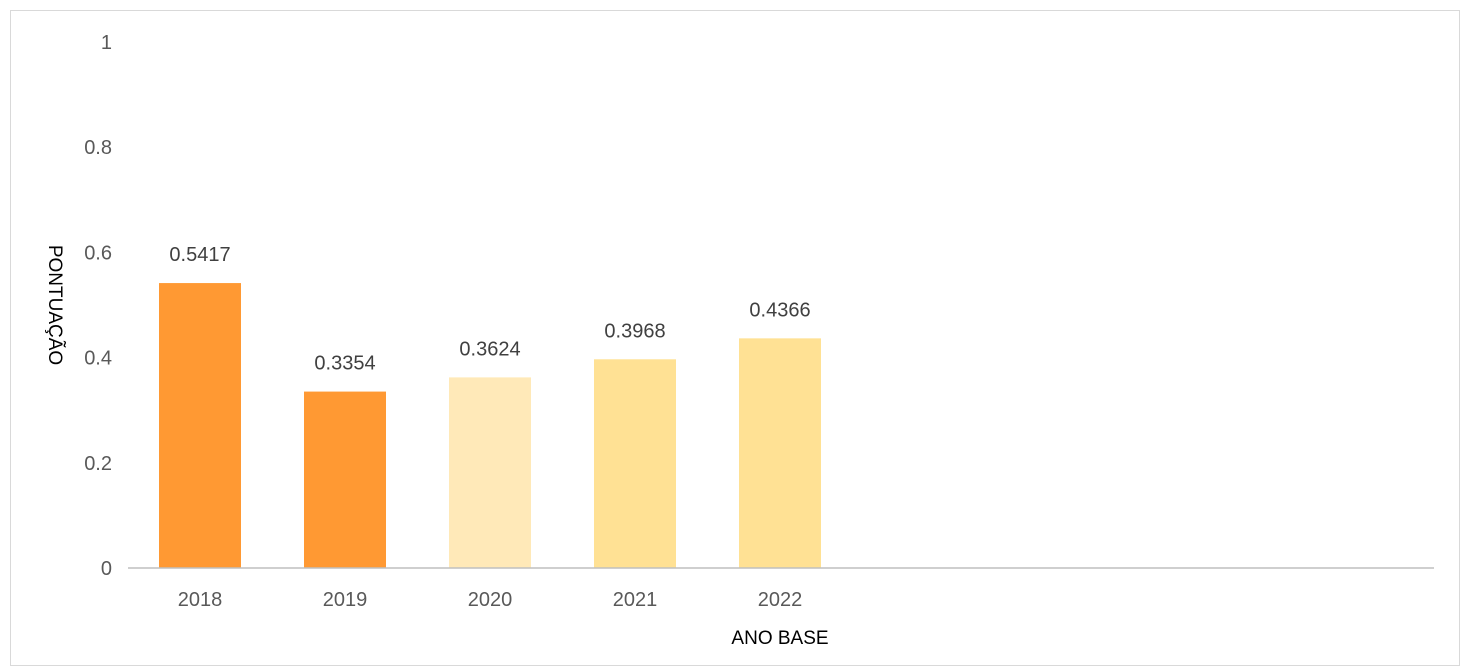 This screenshot has width=1466, height=672. What do you see at coordinates (98, 359) in the screenshot?
I see `y-tick-label: 0.4` at bounding box center [98, 359].